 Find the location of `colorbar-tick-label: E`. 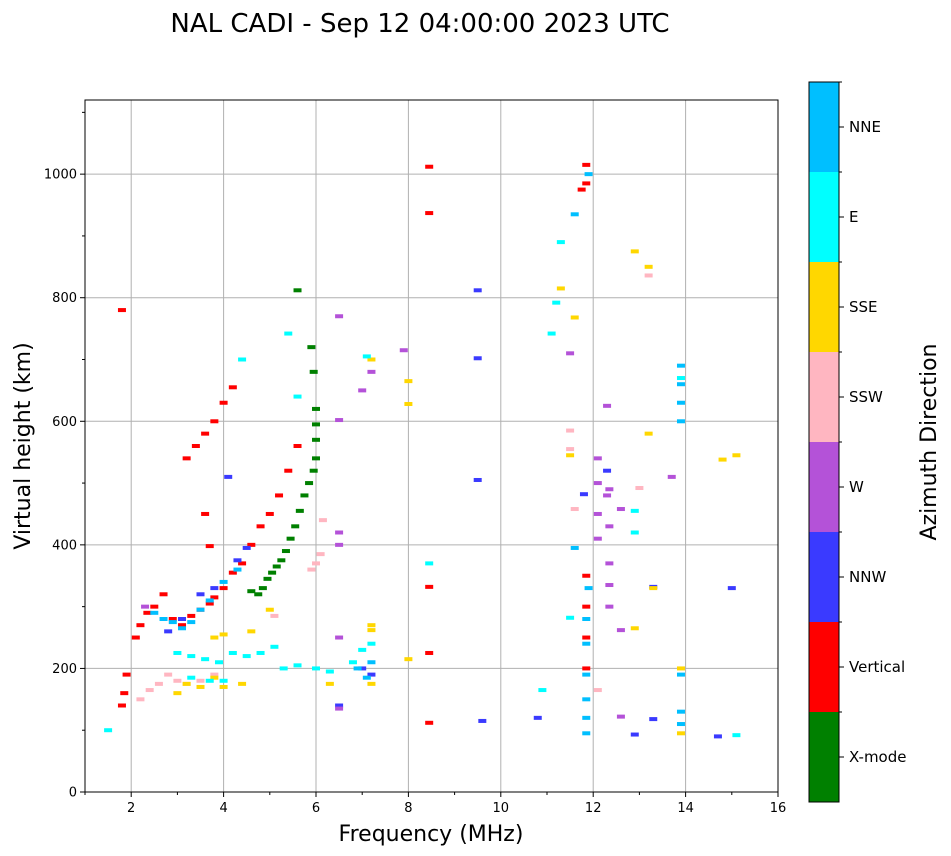

colorbar-tick-label: E is located at coordinates (853, 217).